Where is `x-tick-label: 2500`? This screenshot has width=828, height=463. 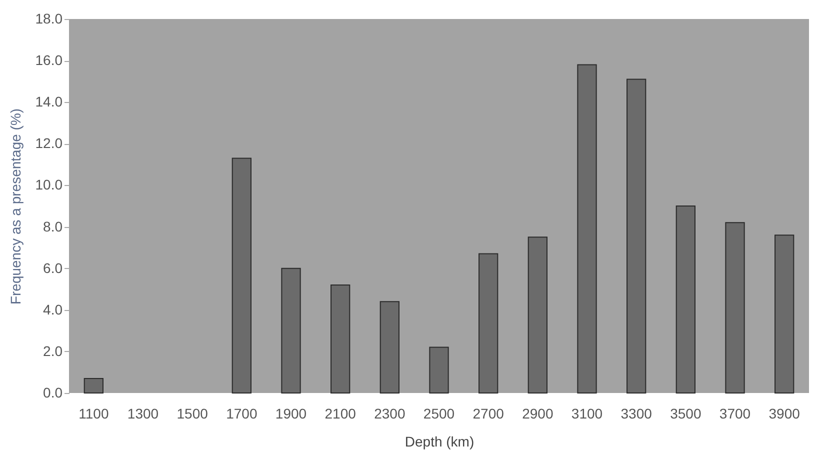 x-tick-label: 2500 is located at coordinates (439, 414).